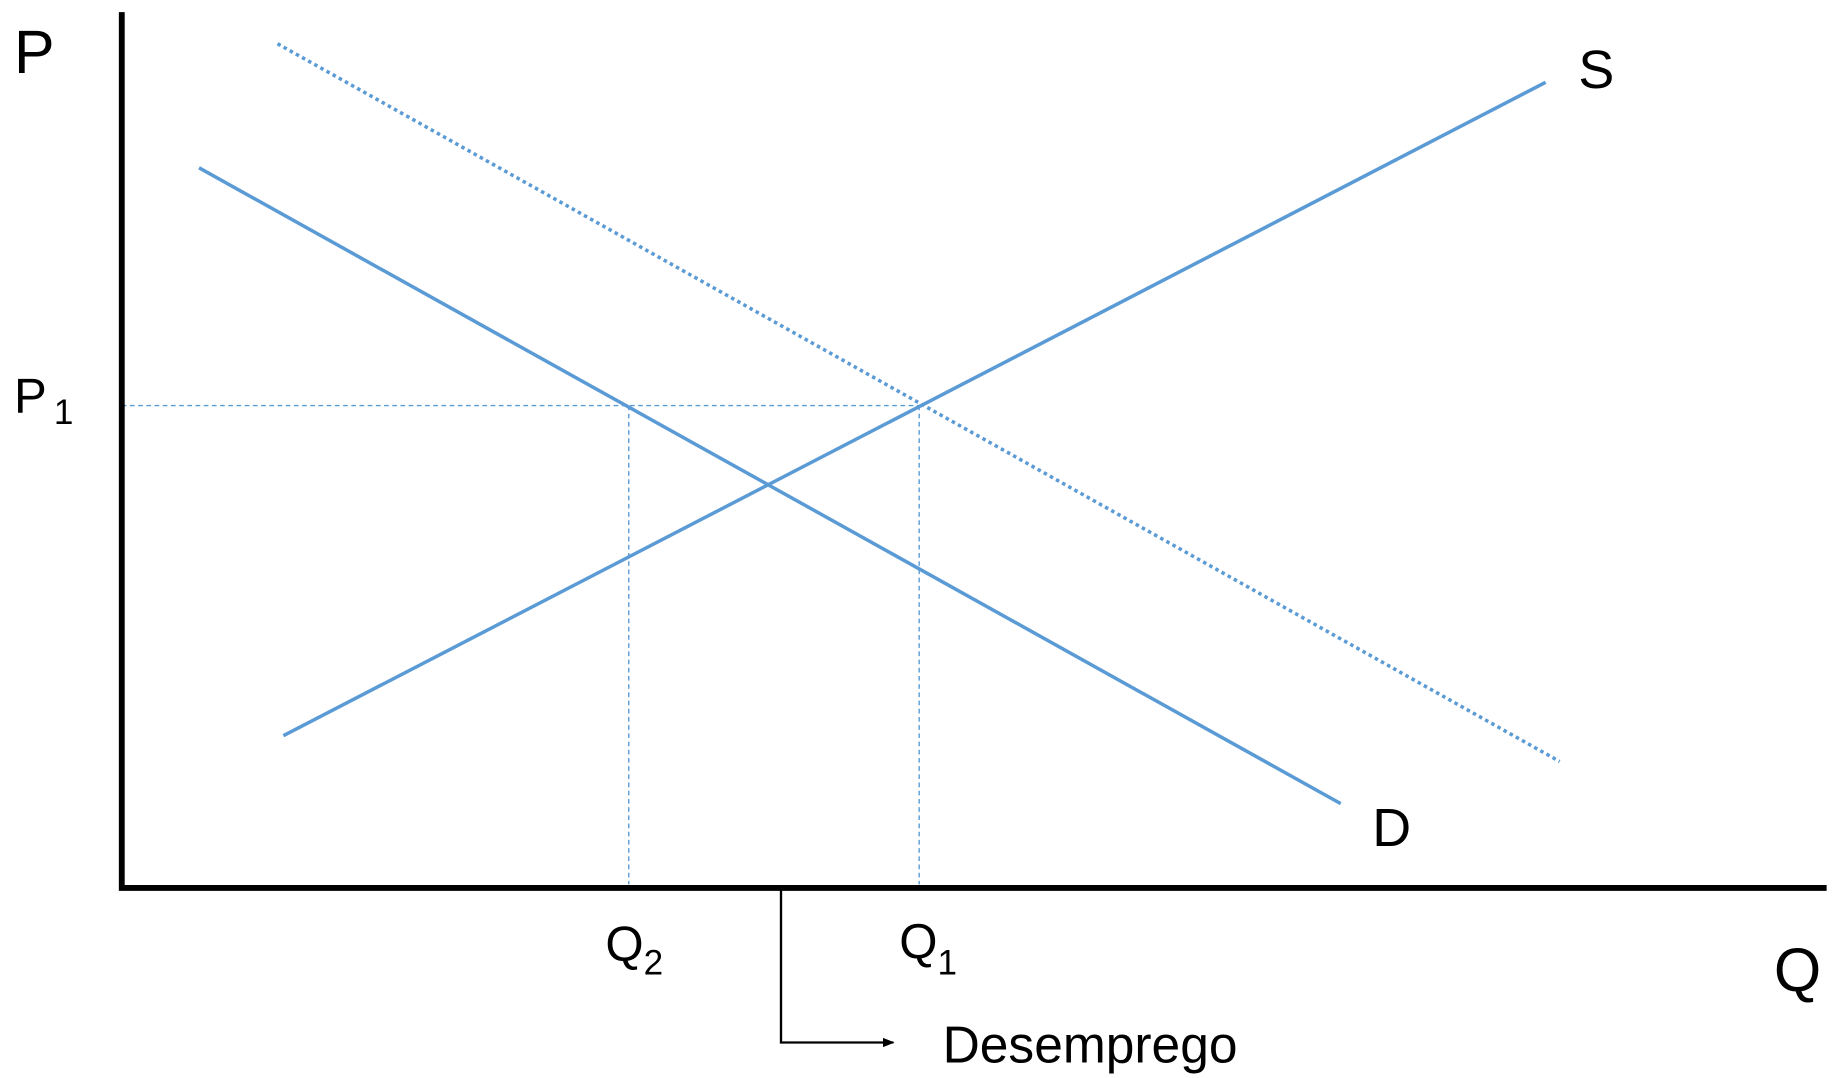  I want to click on q2-label: Q2, so click(634, 950).